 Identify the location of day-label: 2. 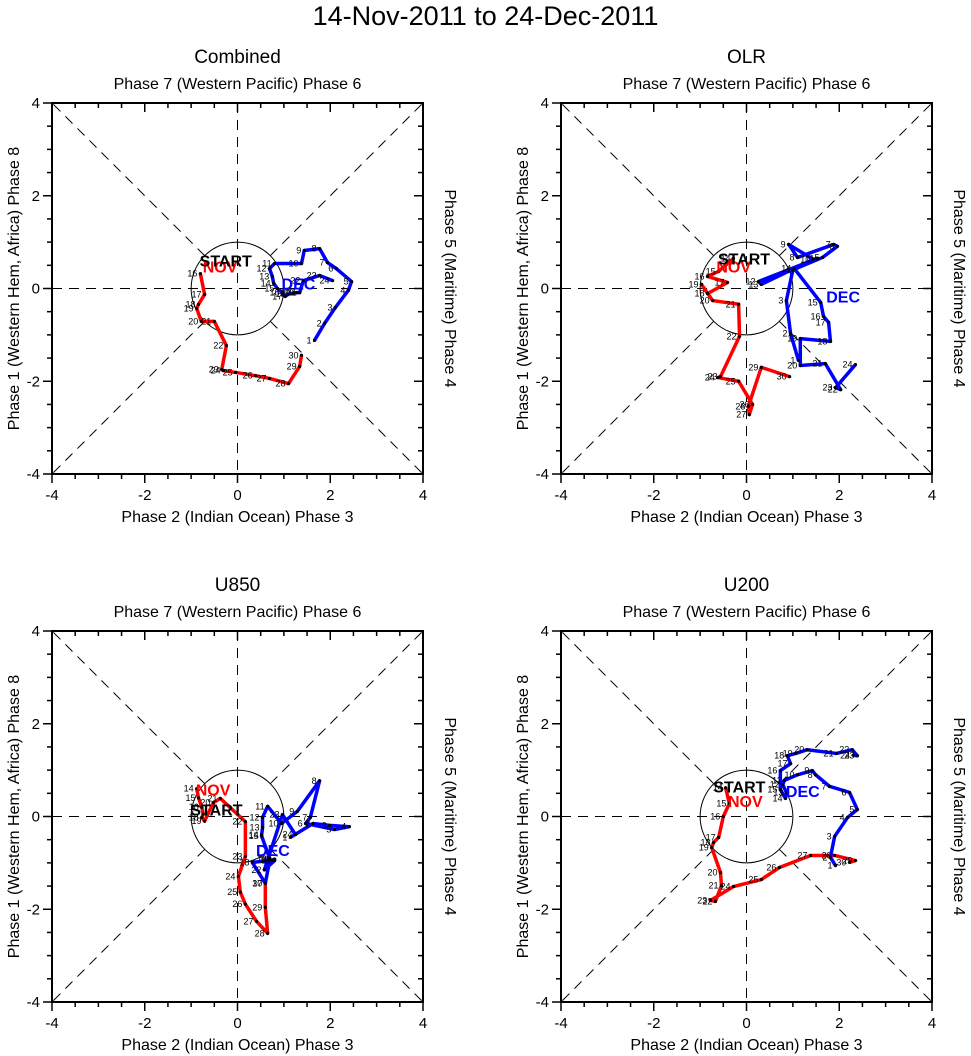
(785, 333).